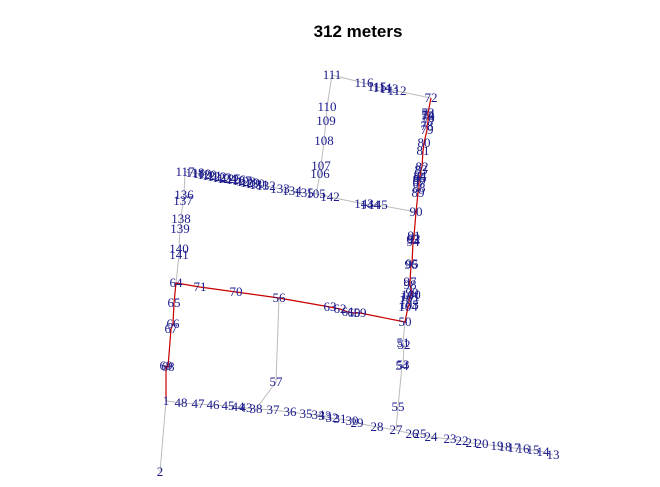 The width and height of the screenshot is (660, 487). I want to click on node-label-78: 78, so click(427, 125).